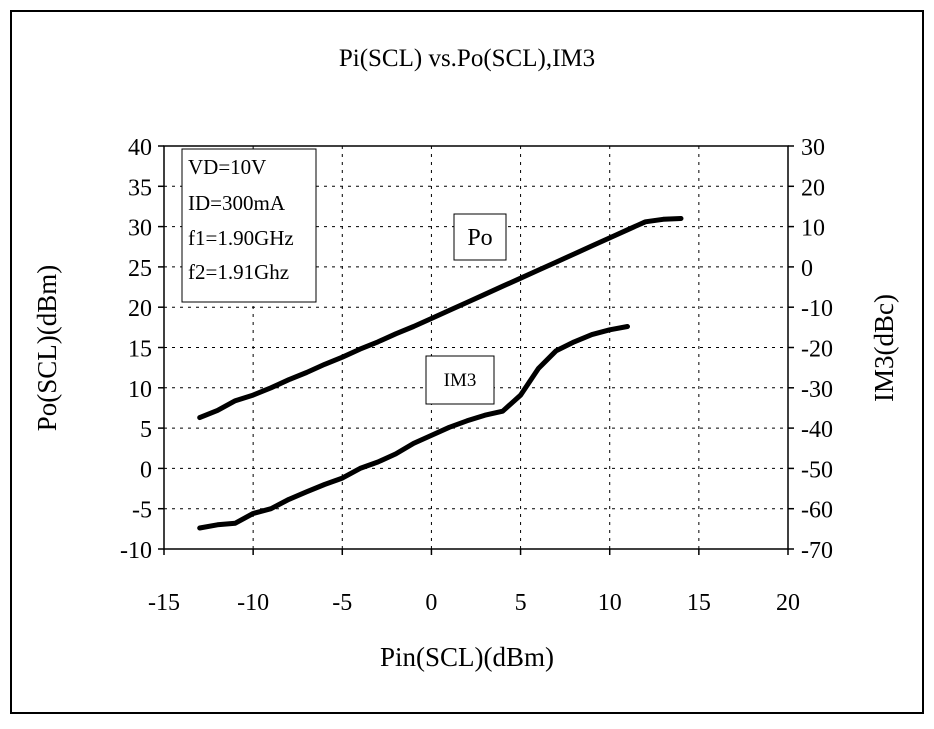  Describe the element at coordinates (699, 603) in the screenshot. I see `x-tick-label: 15` at that location.